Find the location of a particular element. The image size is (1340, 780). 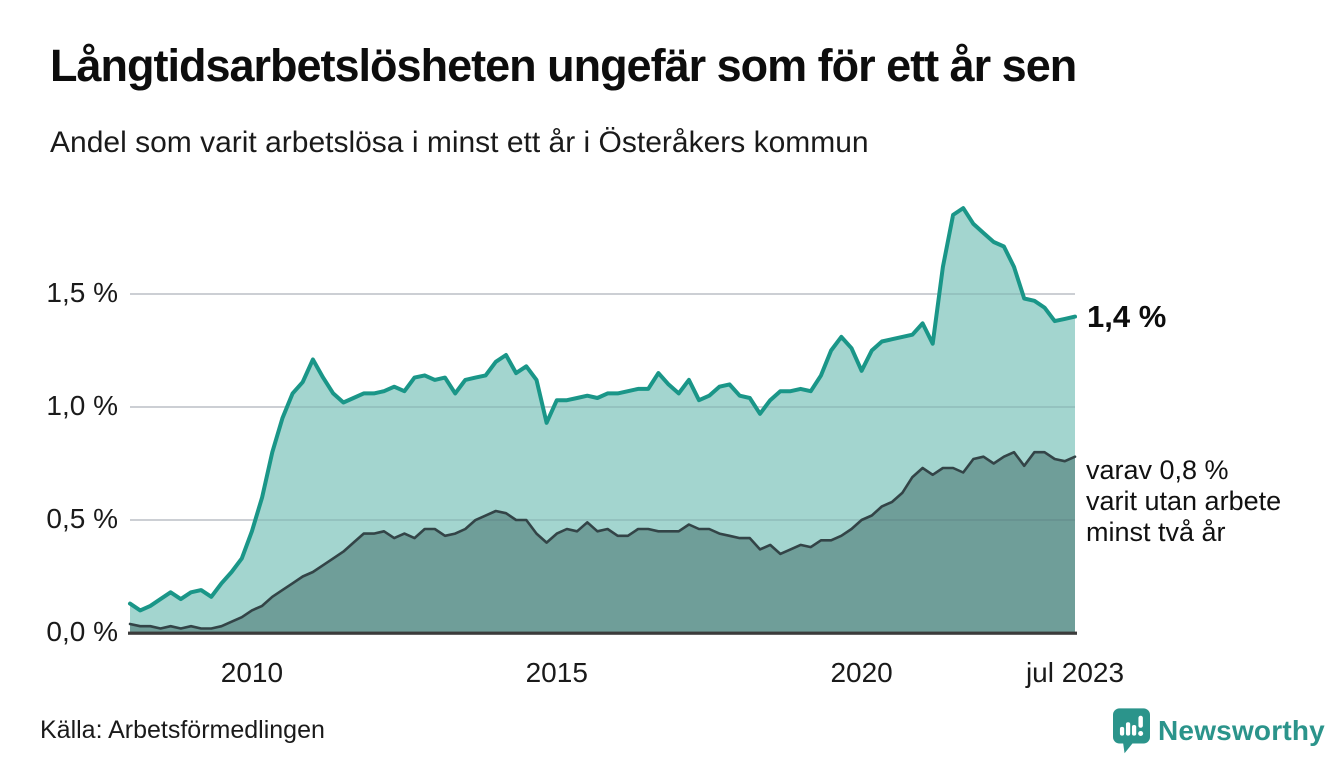

newsworthy-logo: Newsworthy is located at coordinates (1219, 734).